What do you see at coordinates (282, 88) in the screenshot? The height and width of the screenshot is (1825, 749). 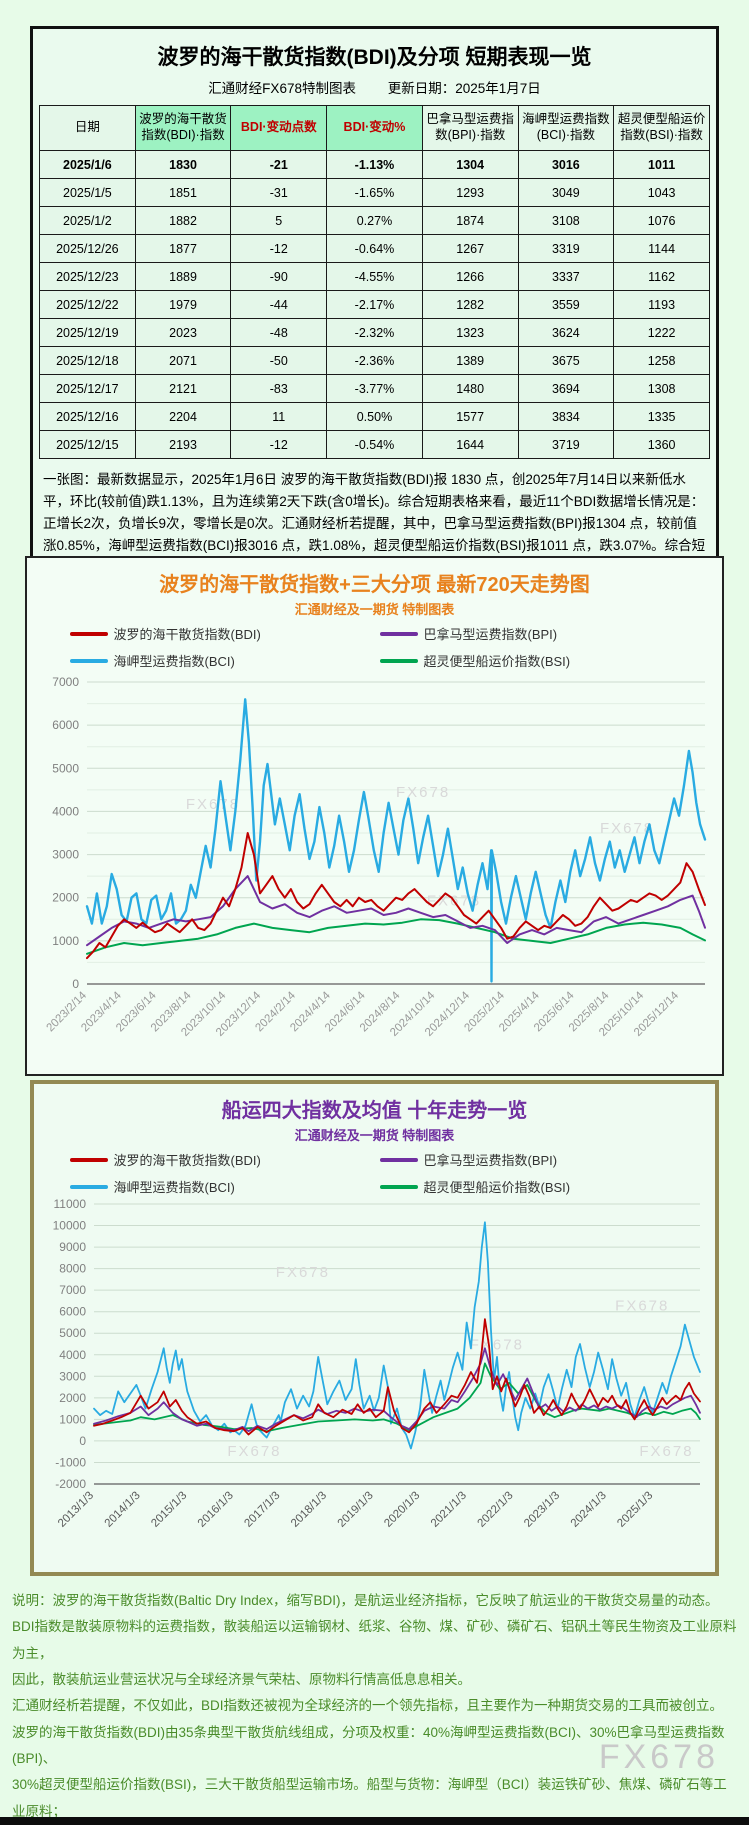 I see `table-source: 汇通财经FX678特制图表` at bounding box center [282, 88].